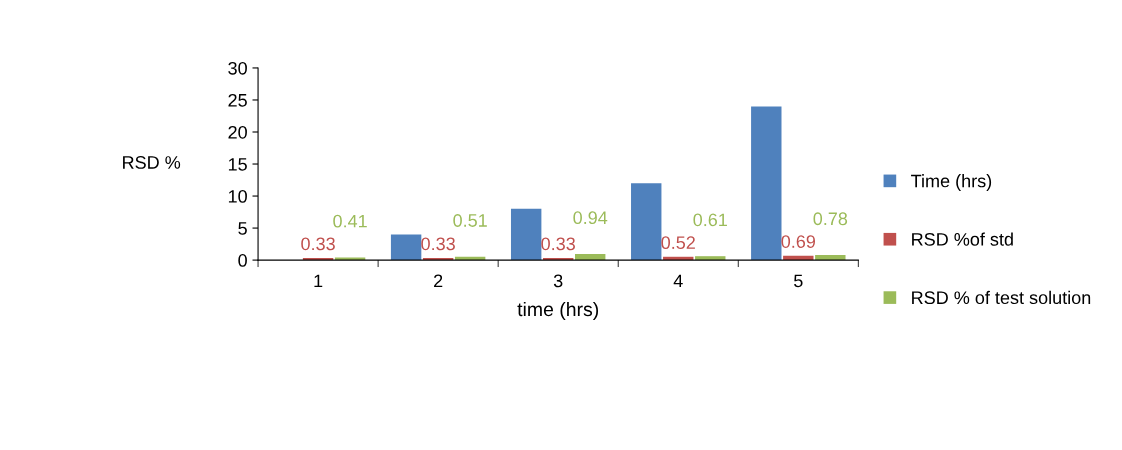 The image size is (1122, 450). Describe the element at coordinates (951, 182) in the screenshot. I see `legend-label: Time (hrs)` at that location.